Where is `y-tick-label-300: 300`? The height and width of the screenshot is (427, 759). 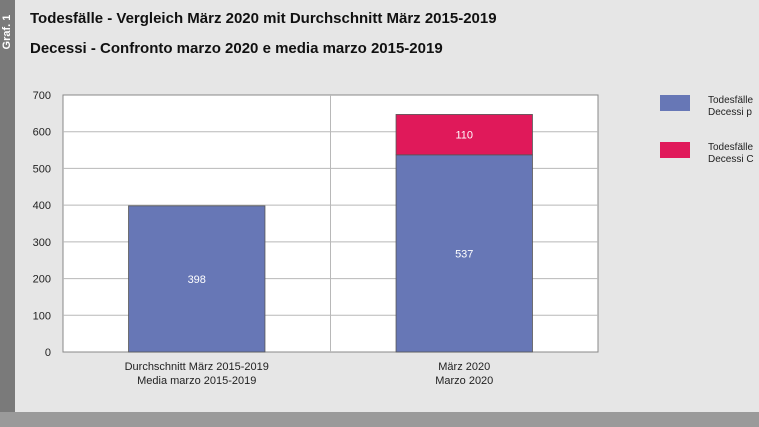
y-tick-label-300: 300 is located at coordinates (42, 243).